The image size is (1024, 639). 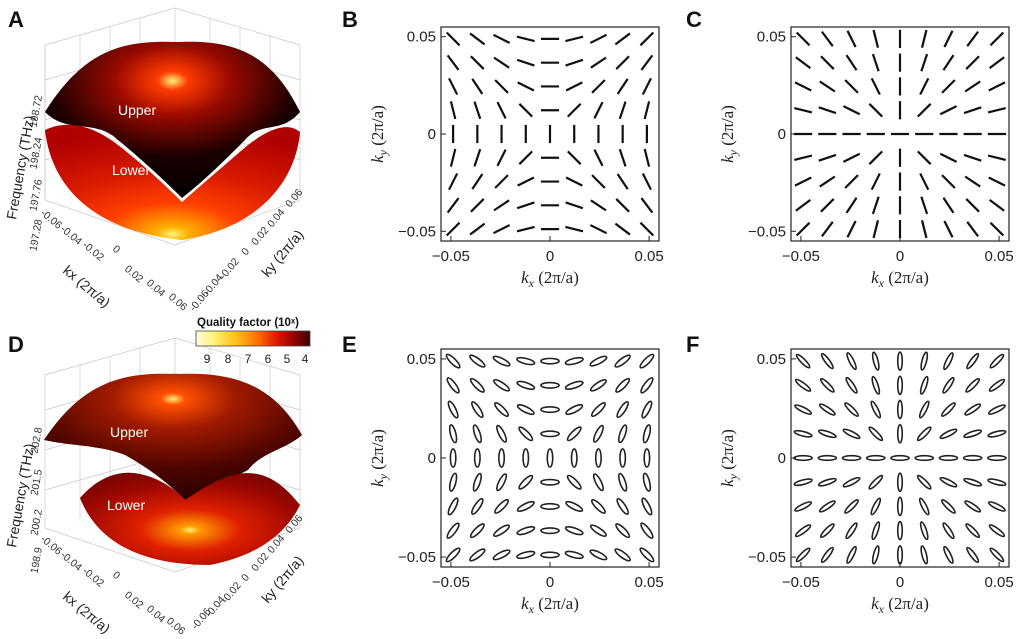 I want to click on panel-c-xtick-label: −0.05, so click(x=801, y=256).